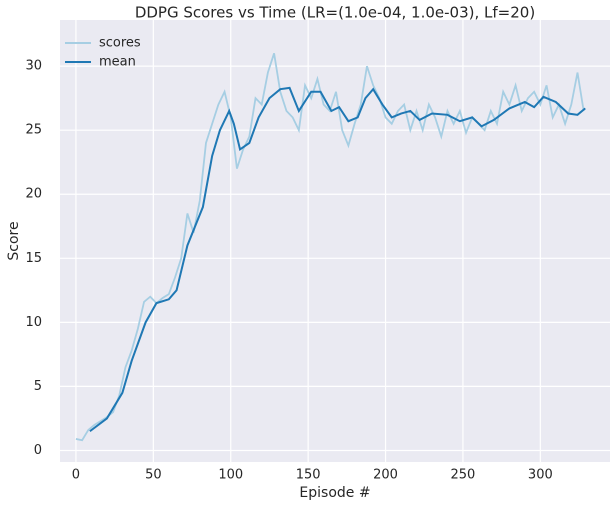 Image resolution: width=616 pixels, height=511 pixels. I want to click on y-axis-label: Score, so click(14, 240).